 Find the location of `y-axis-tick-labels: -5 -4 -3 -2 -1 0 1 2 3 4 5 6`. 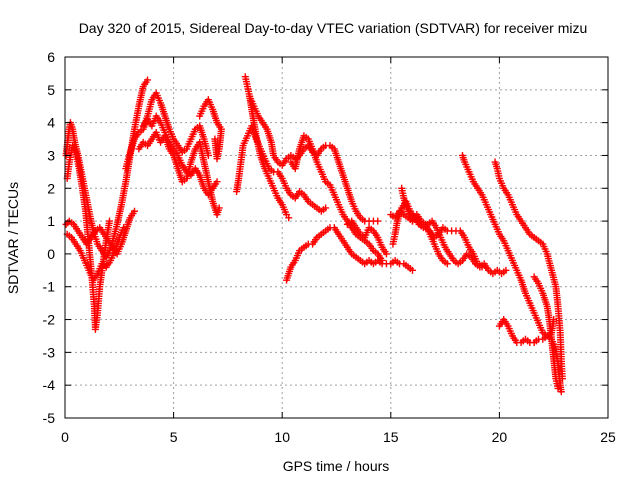

y-axis-tick-labels: -5 -4 -3 -2 -1 0 1 2 3 4 5 6 is located at coordinates (49, 237).